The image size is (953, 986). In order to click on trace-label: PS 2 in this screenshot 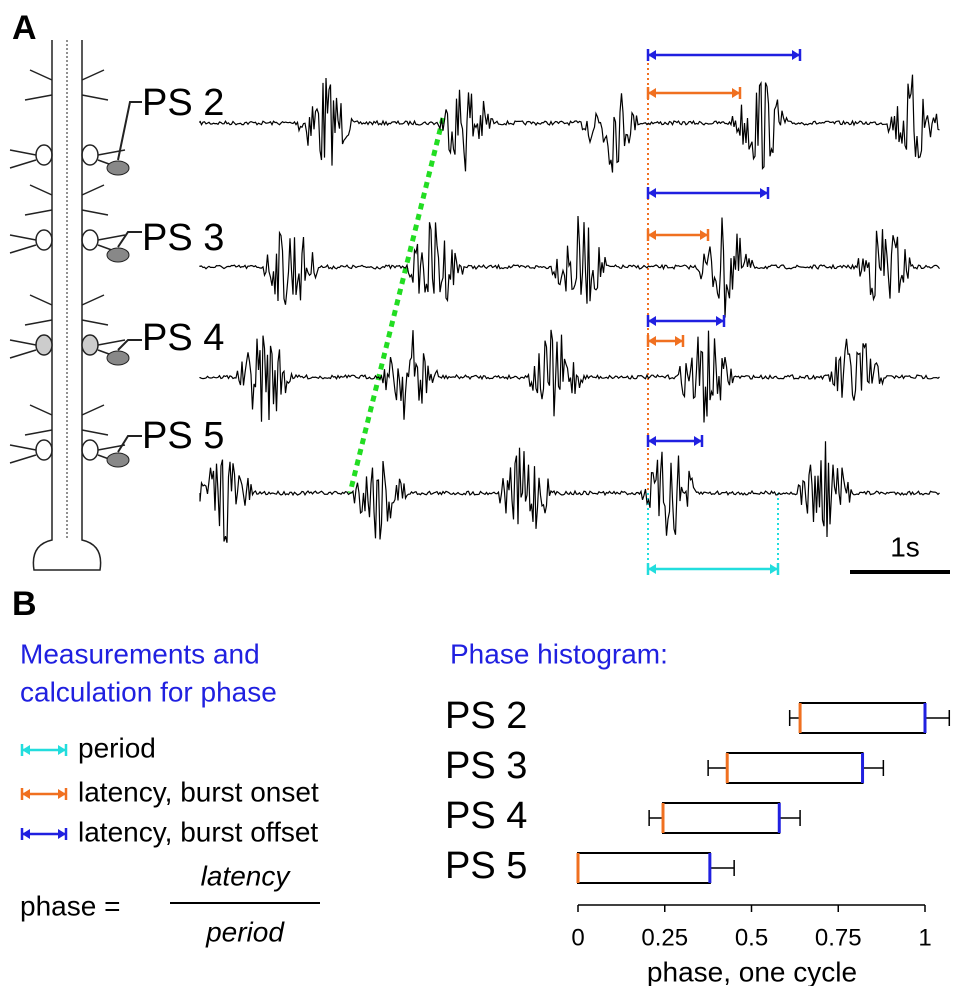, I will do `click(183, 103)`.